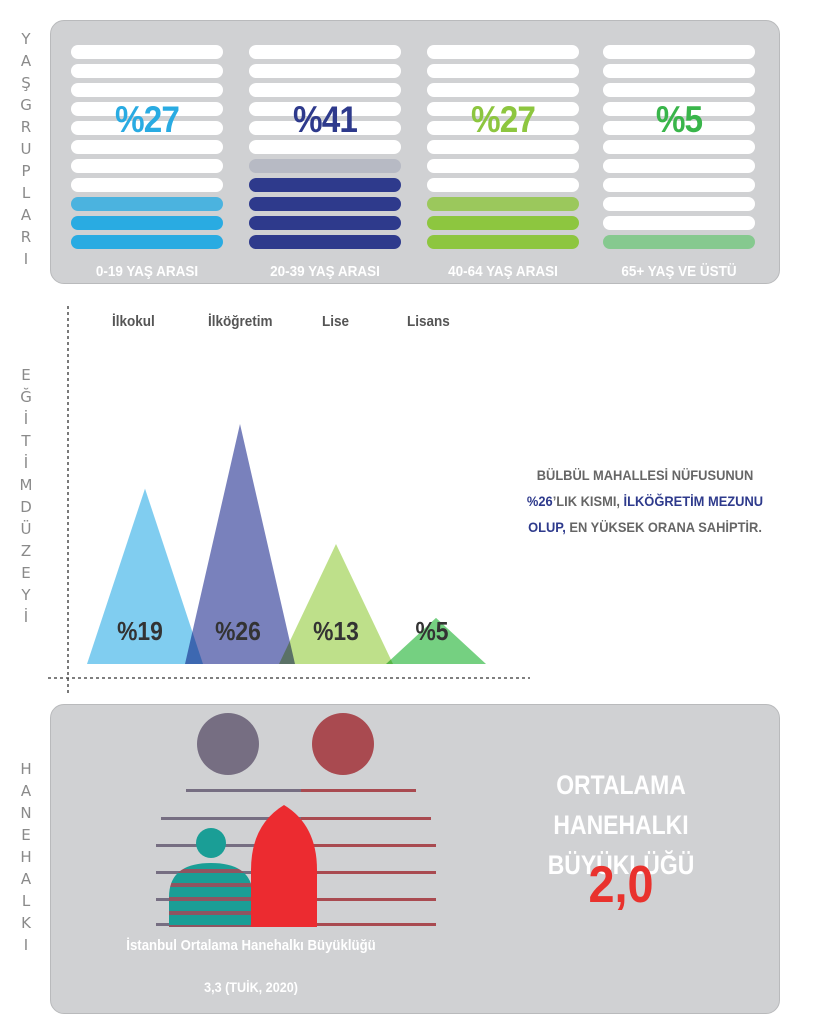 The image size is (829, 1030). I want to click on education-value-label: %13, so click(336, 631).